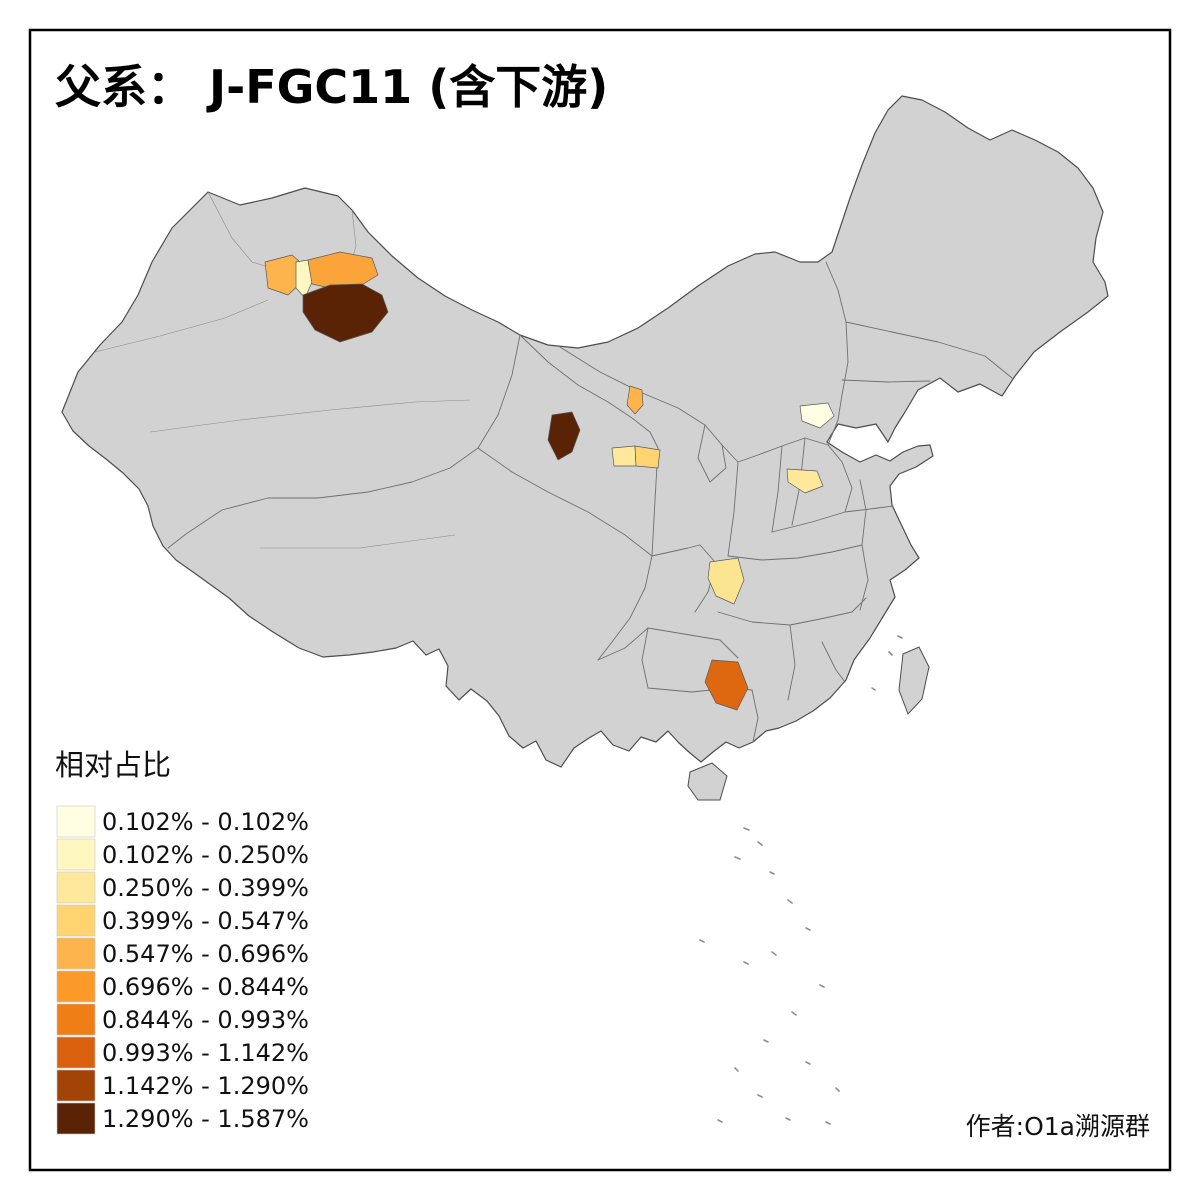  What do you see at coordinates (808, 522) in the screenshot?
I see `border-henan-north` at bounding box center [808, 522].